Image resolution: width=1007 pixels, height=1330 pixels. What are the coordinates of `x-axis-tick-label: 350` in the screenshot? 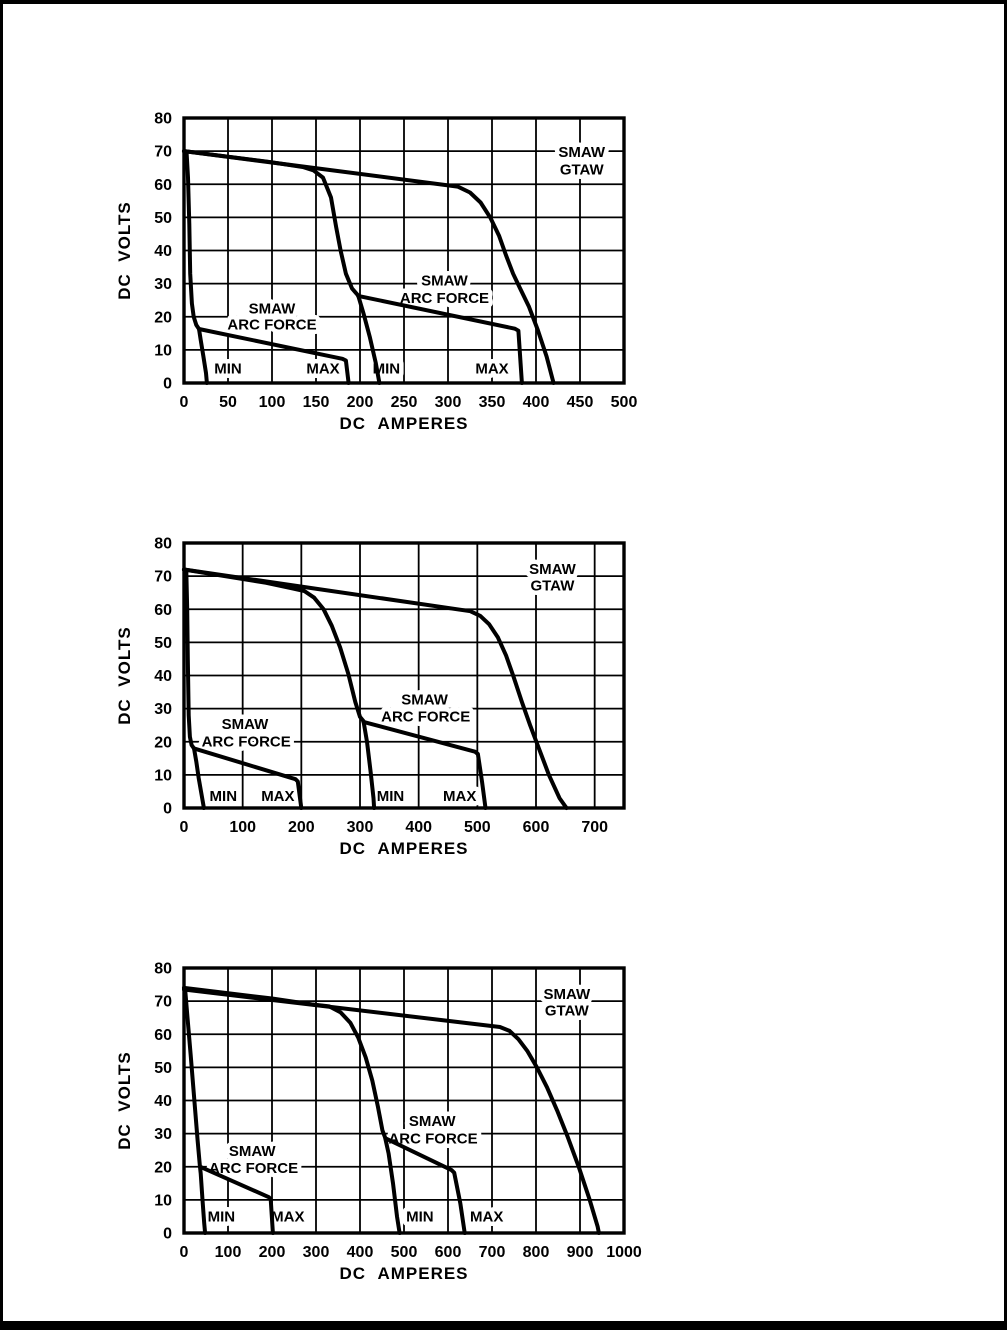 It's located at (492, 402).